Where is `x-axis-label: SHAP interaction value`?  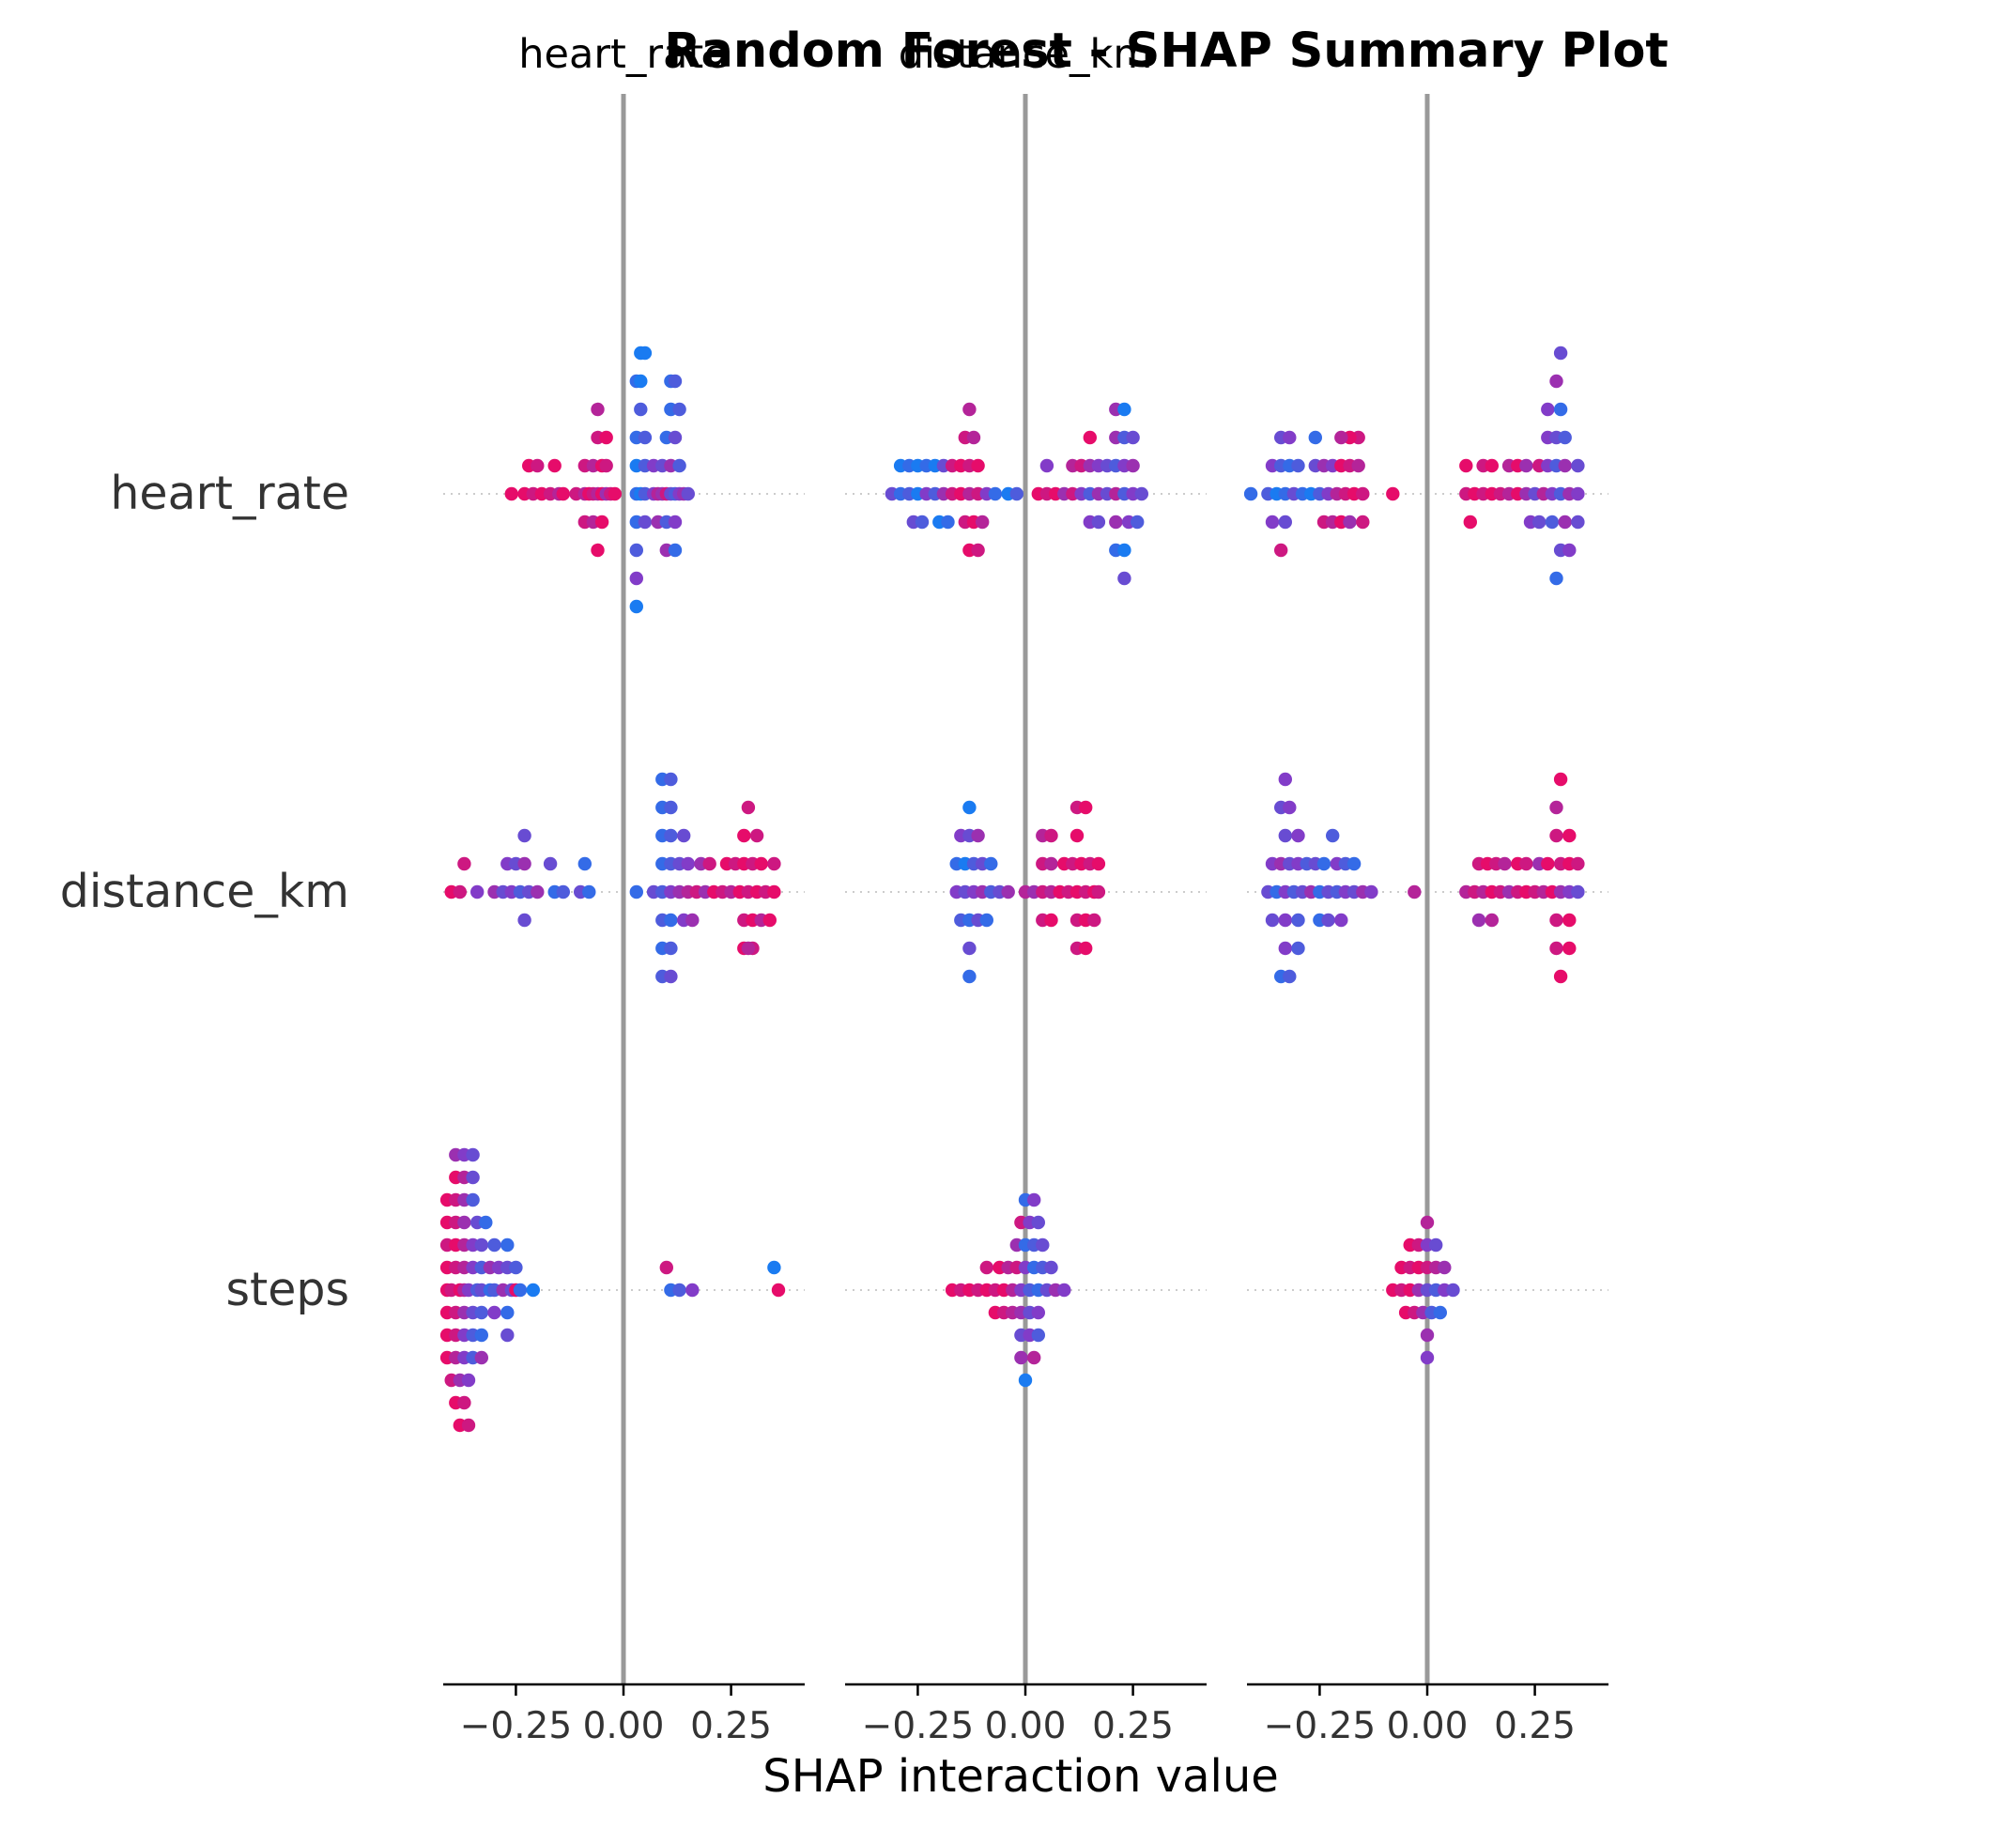 x-axis-label: SHAP interaction value is located at coordinates (1020, 1777).